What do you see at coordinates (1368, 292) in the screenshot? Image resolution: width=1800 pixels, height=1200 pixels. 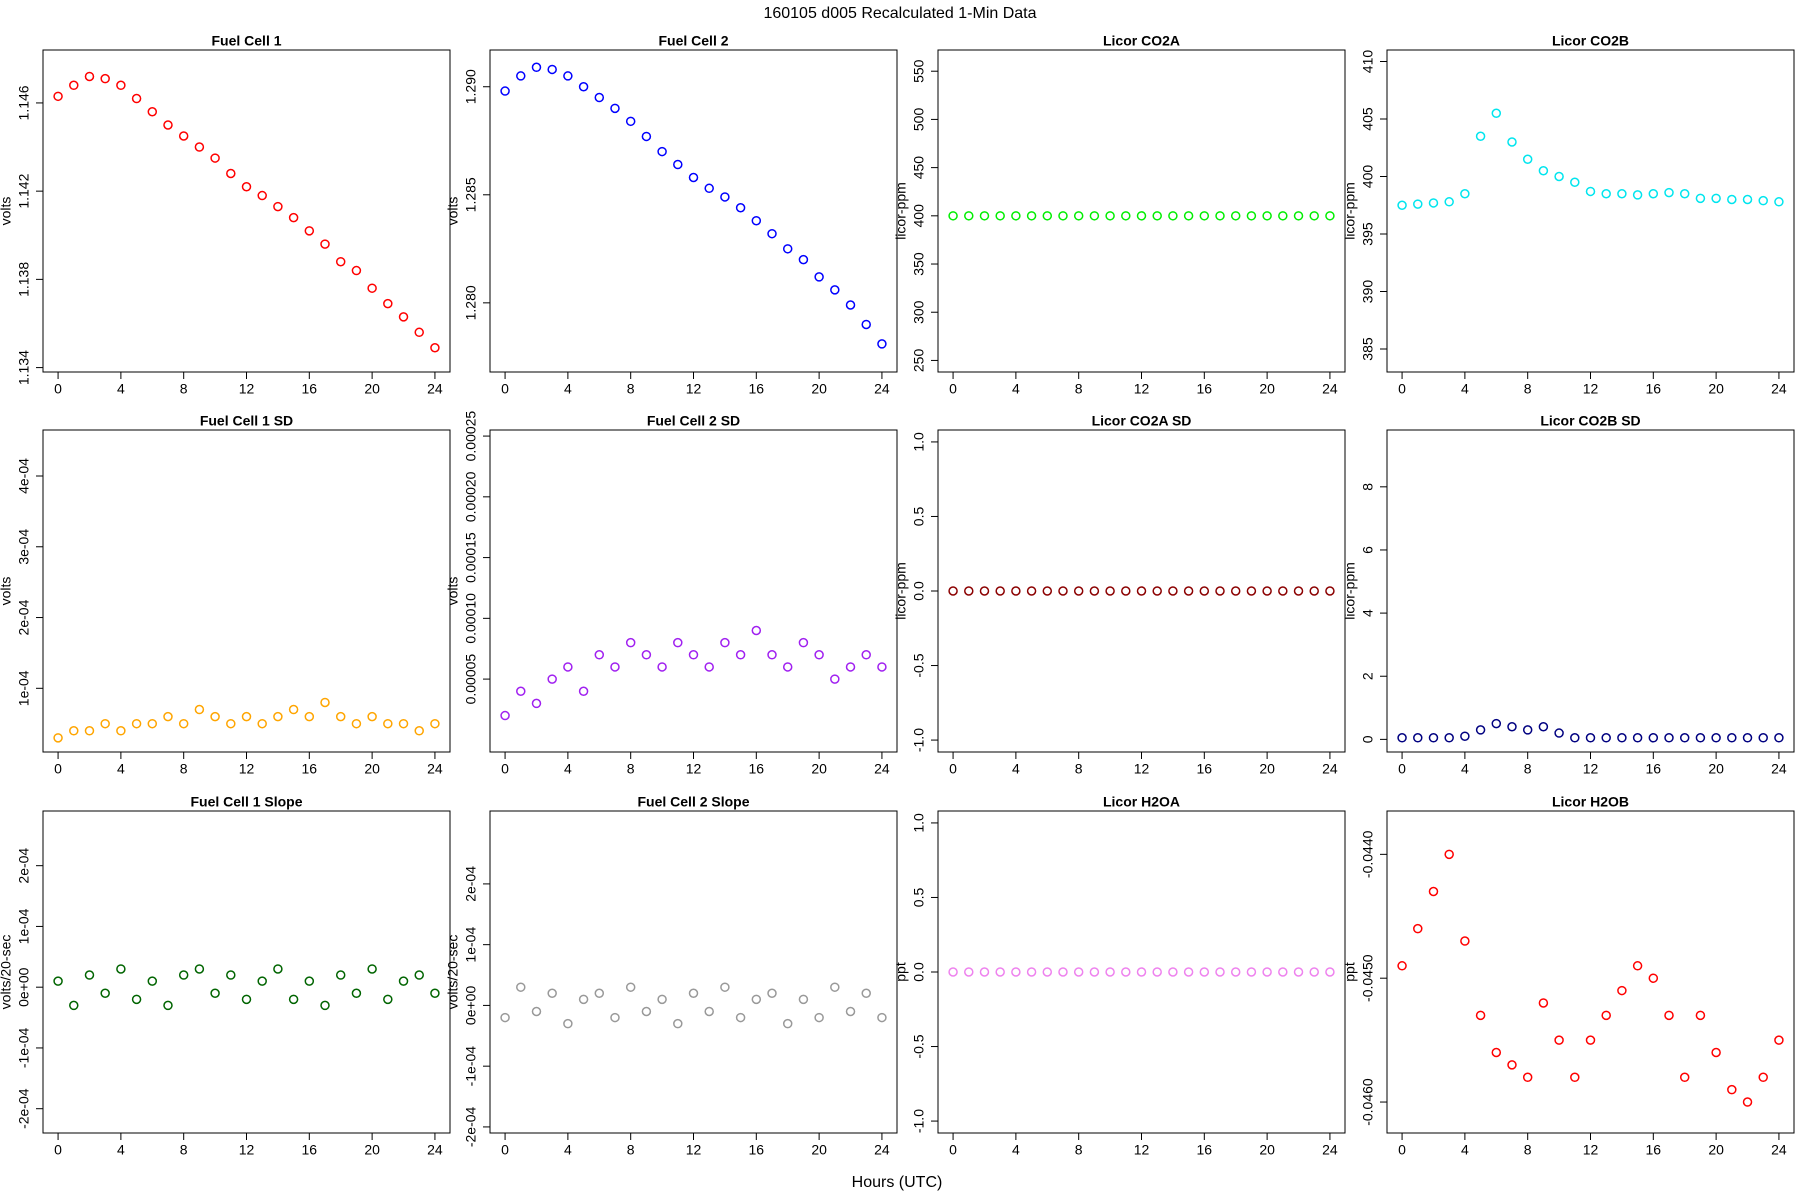 I see `y-tick-label: 390` at bounding box center [1368, 292].